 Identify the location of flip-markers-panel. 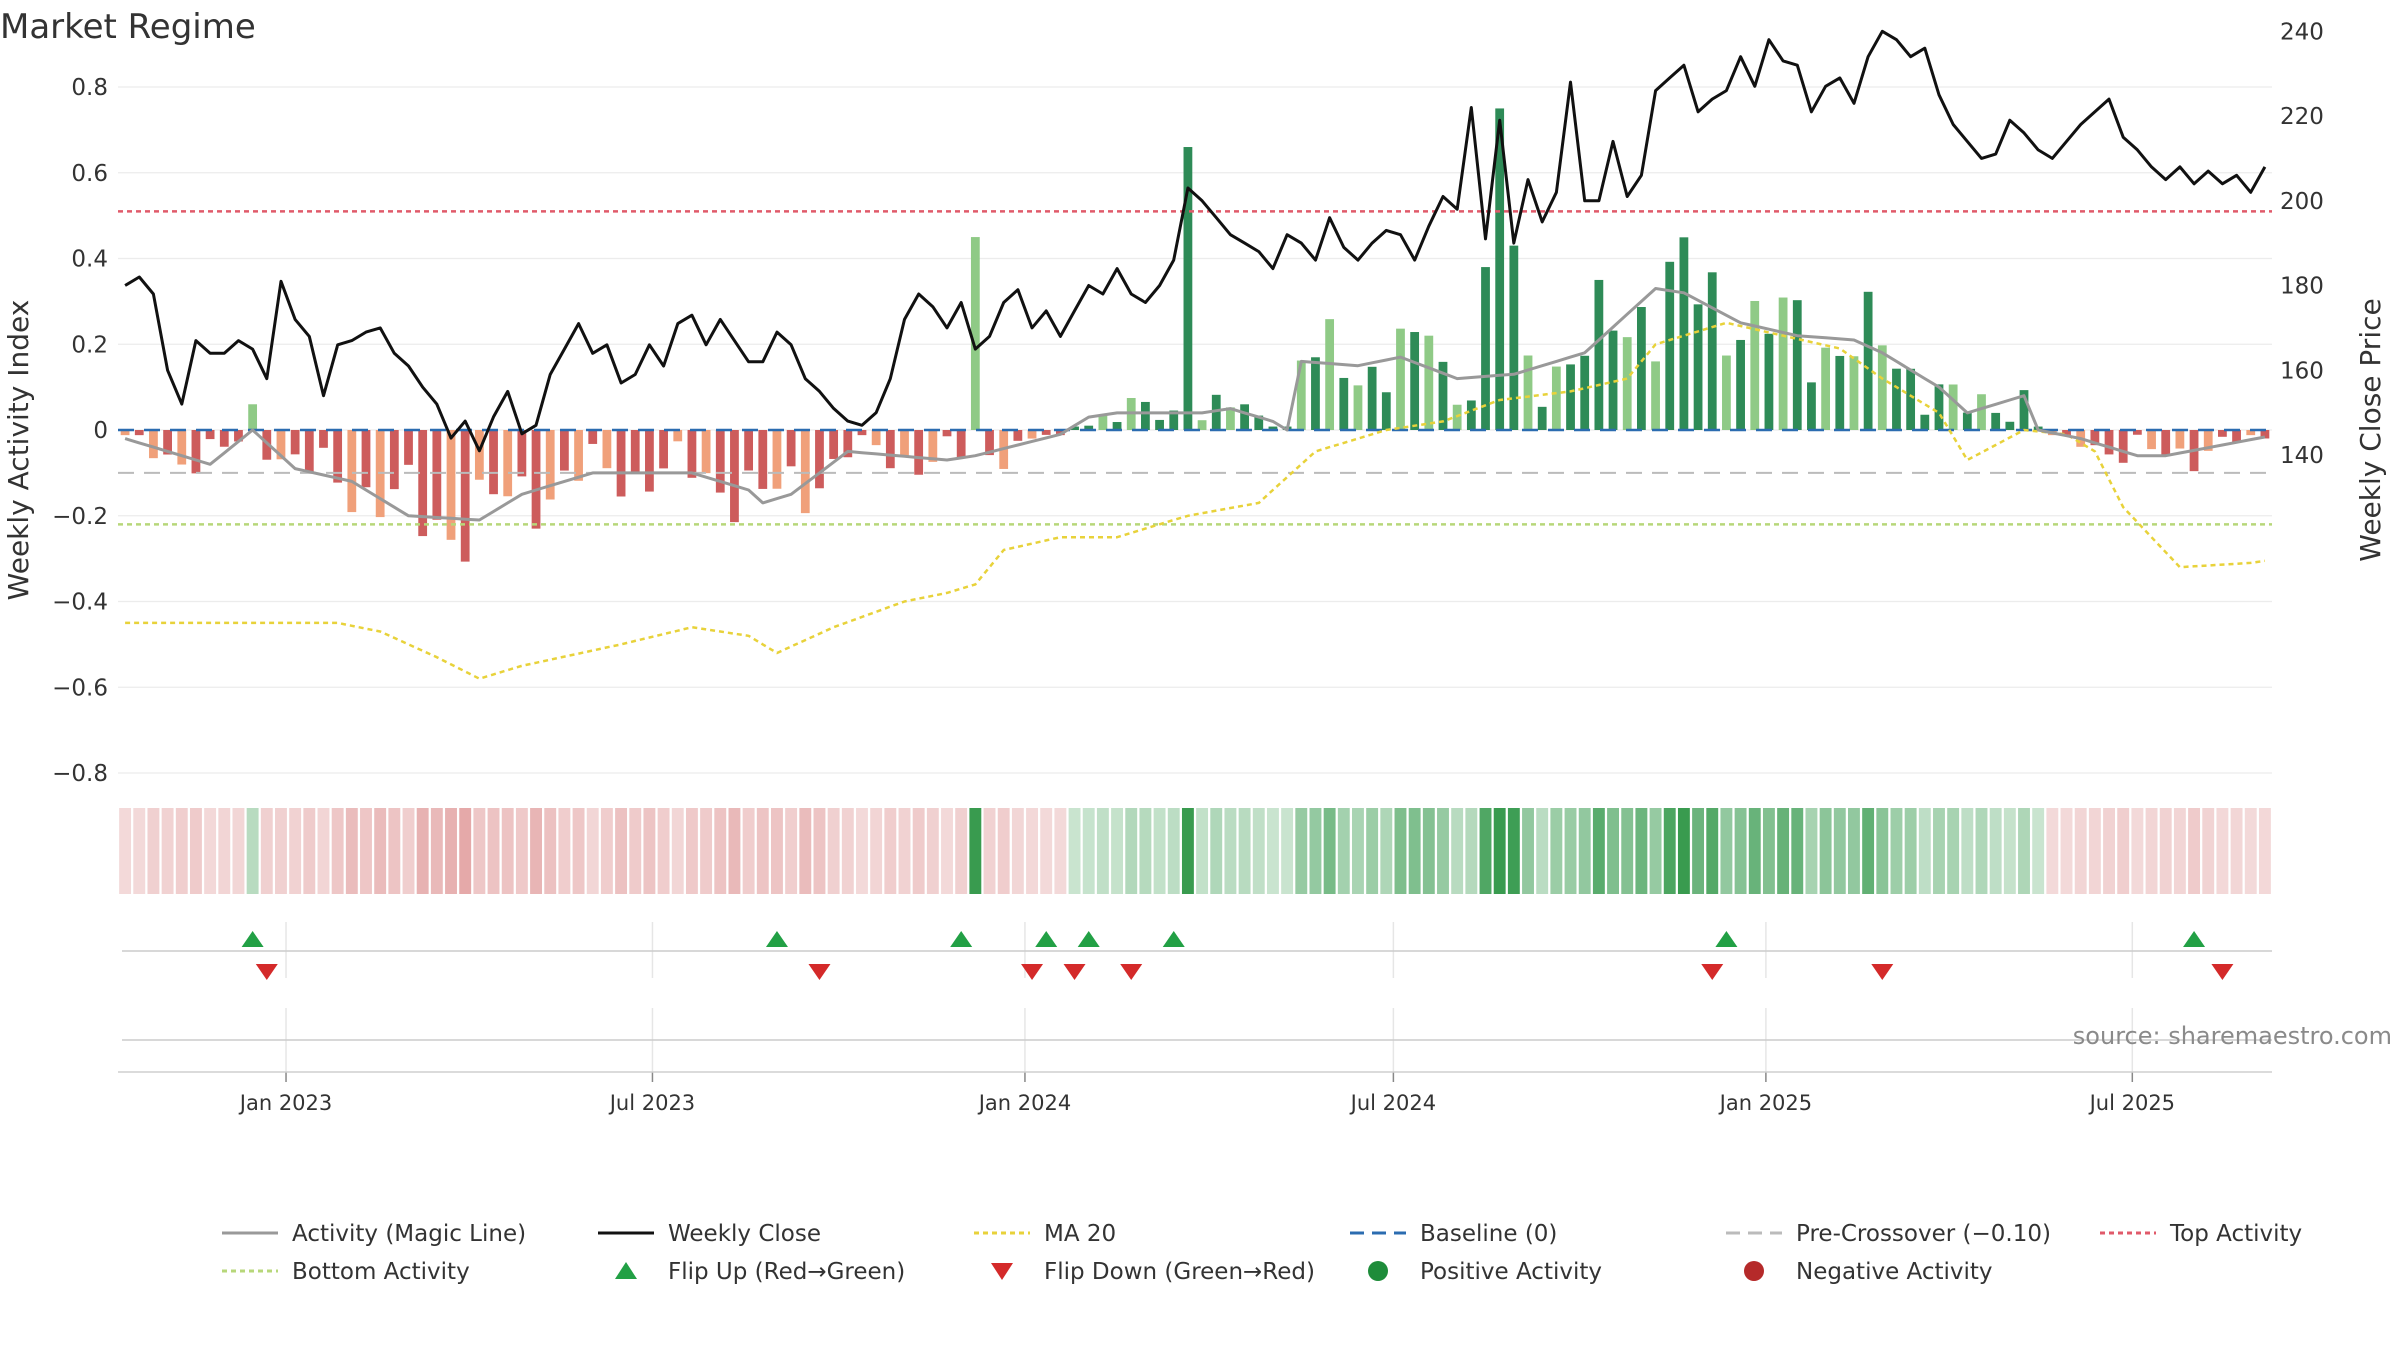
(1197, 986).